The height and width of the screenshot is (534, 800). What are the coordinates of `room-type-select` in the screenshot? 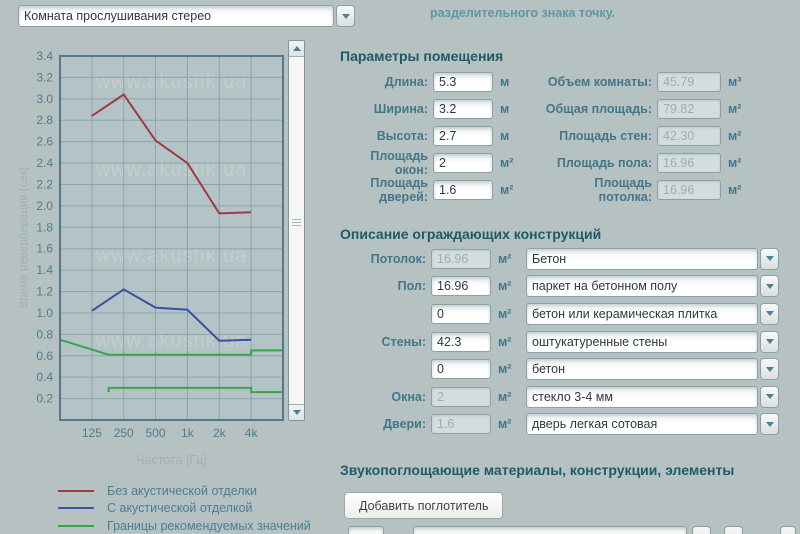 It's located at (176, 16).